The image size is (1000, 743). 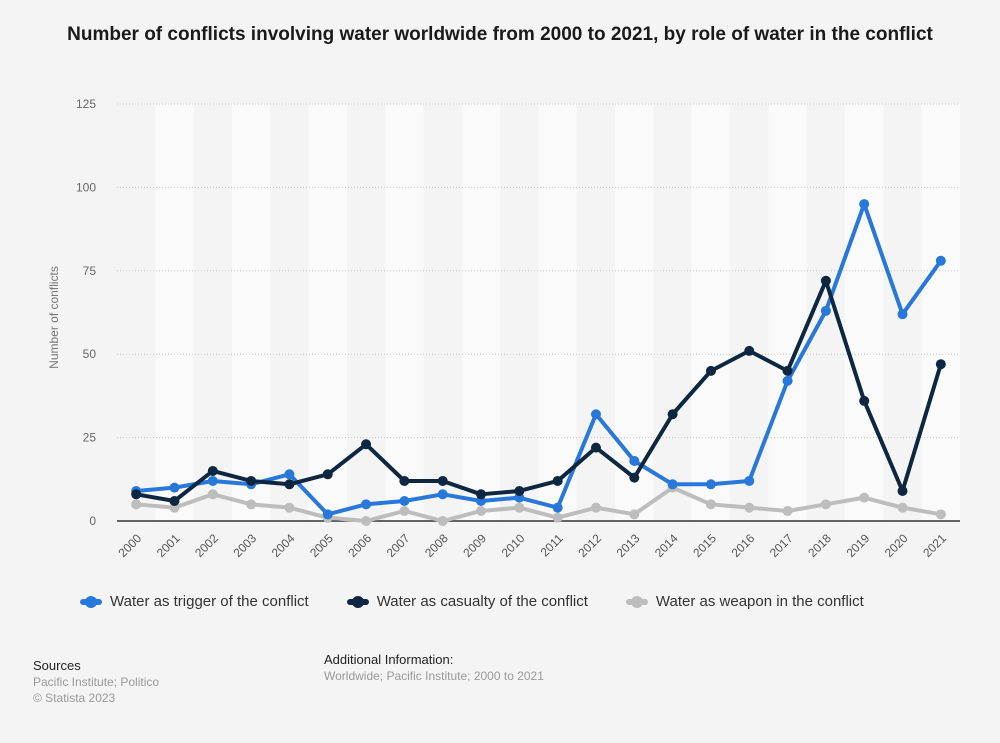 I want to click on legend-item-casualty: Water as casualty of the conflict, so click(x=467, y=601).